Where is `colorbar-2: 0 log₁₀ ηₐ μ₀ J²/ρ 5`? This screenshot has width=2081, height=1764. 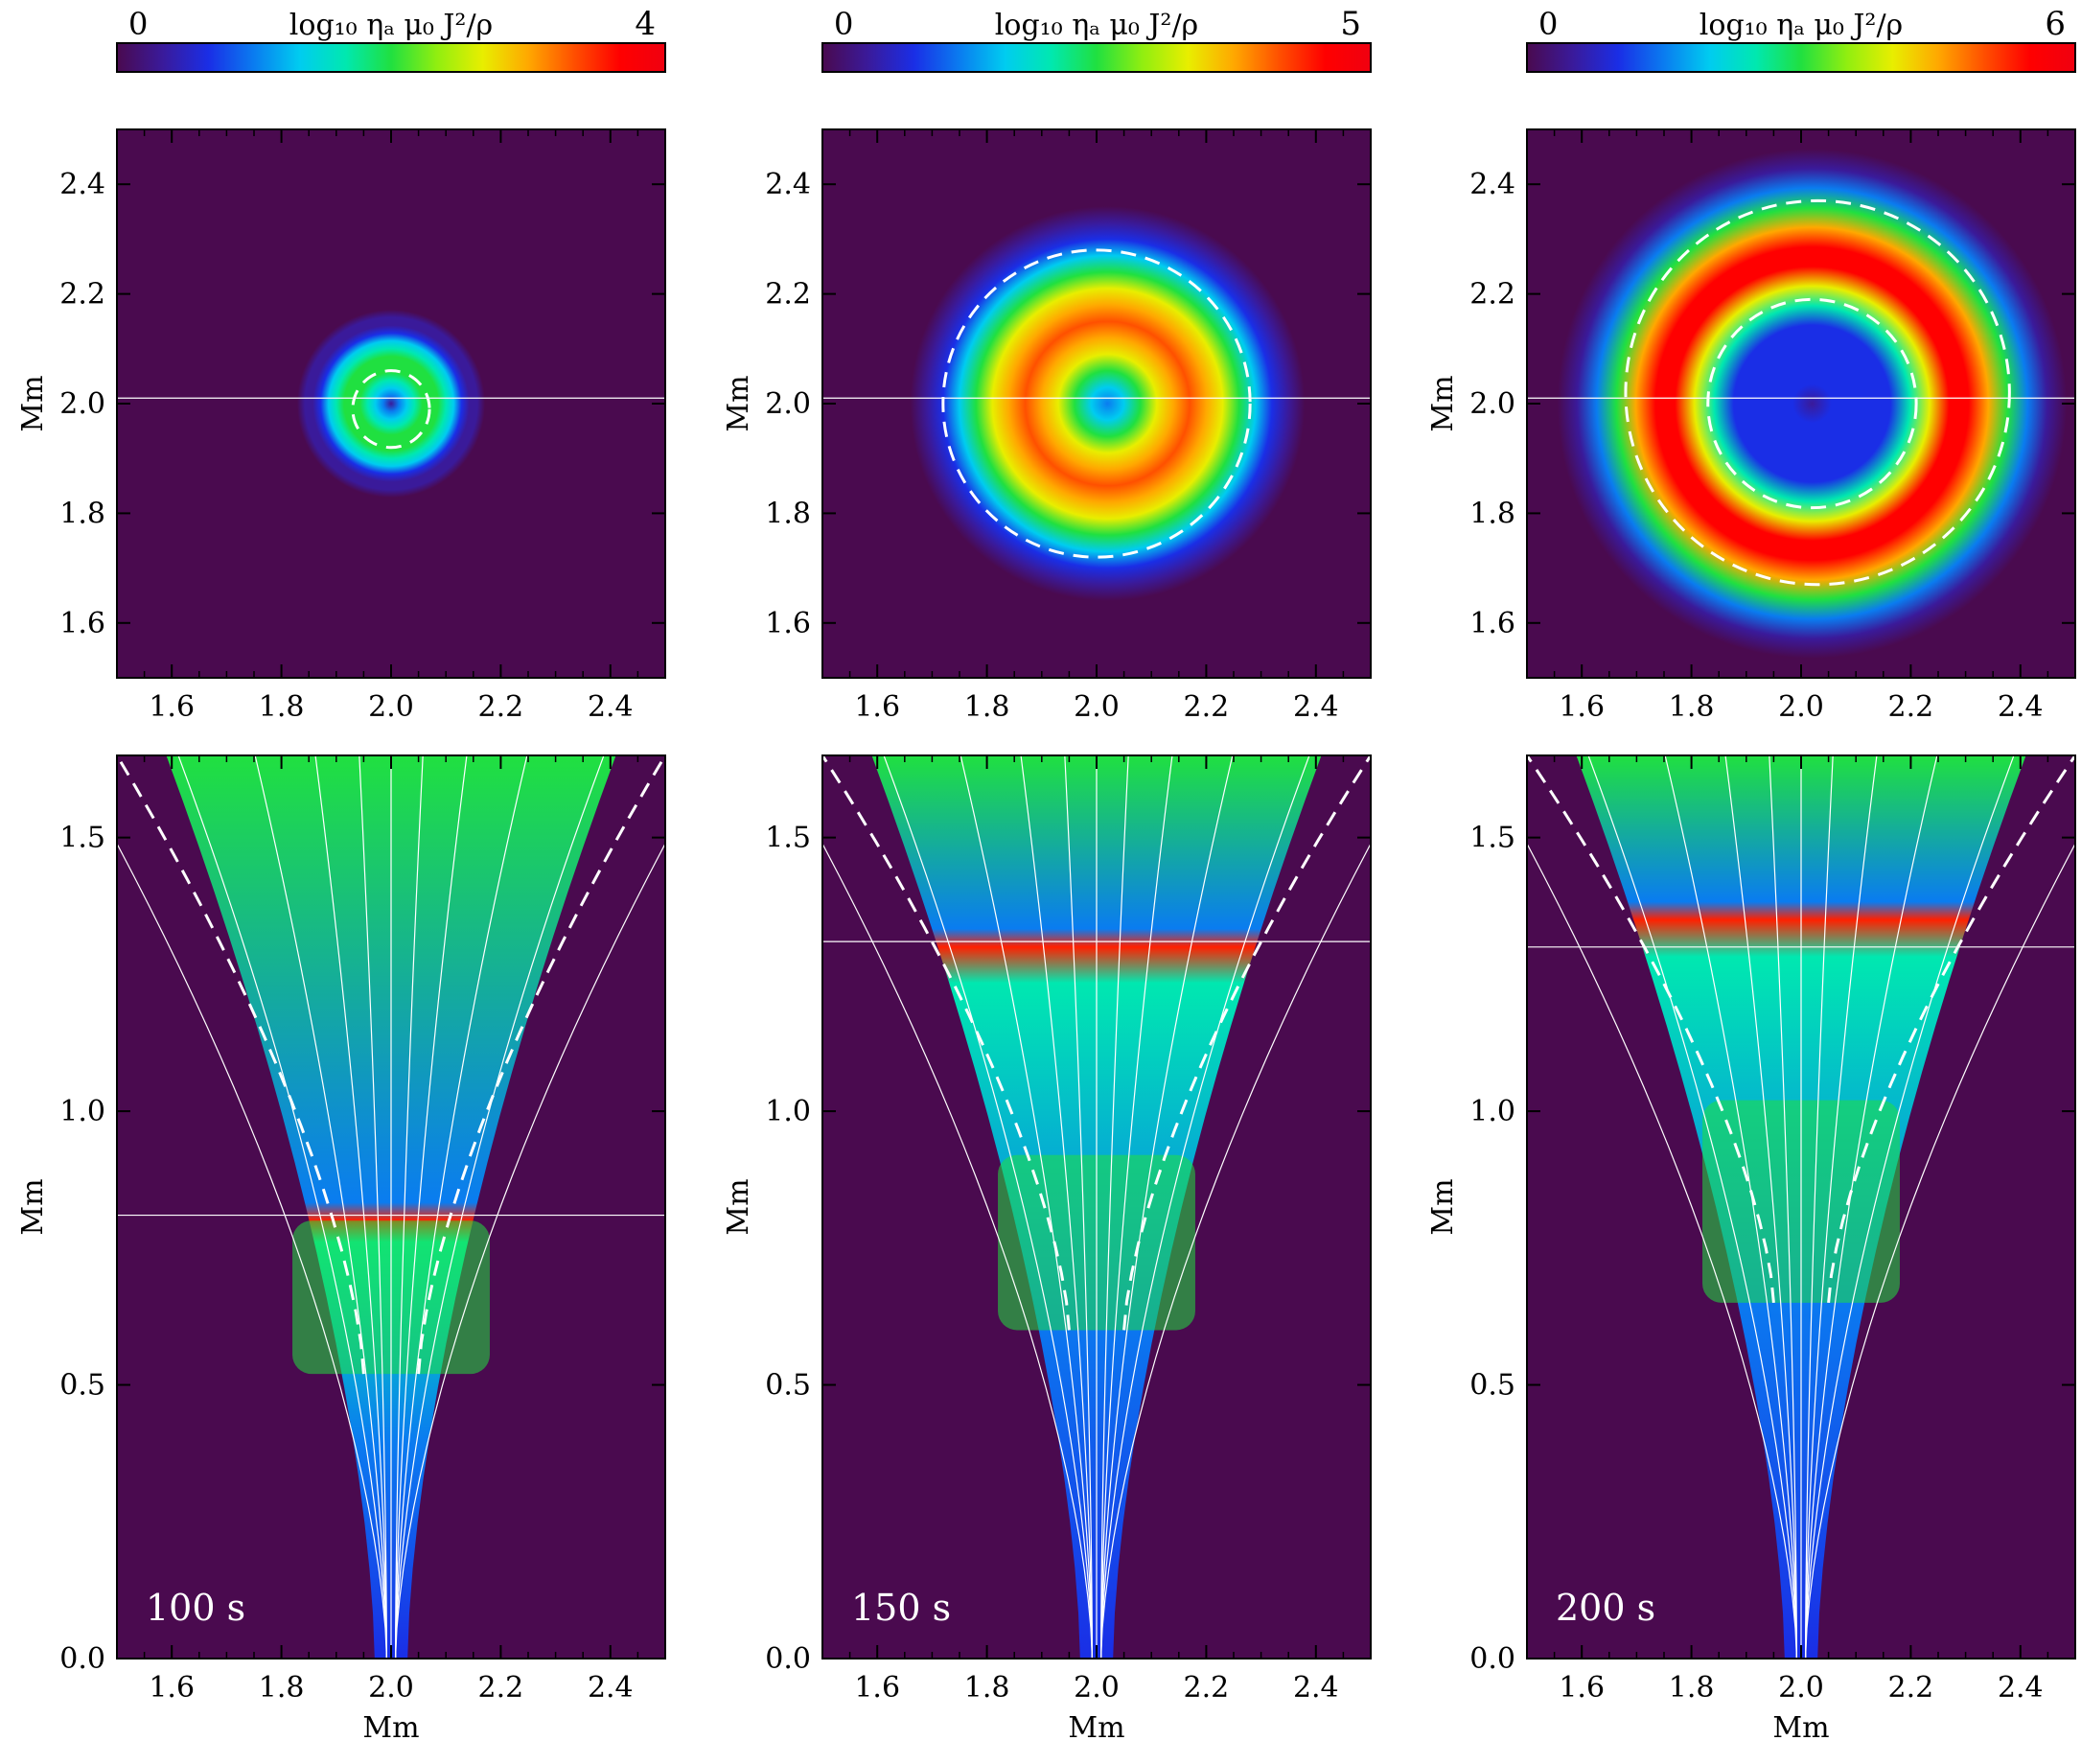 colorbar-2: 0 log₁₀ ηₐ μ₀ J²/ρ 5 is located at coordinates (1096, 39).